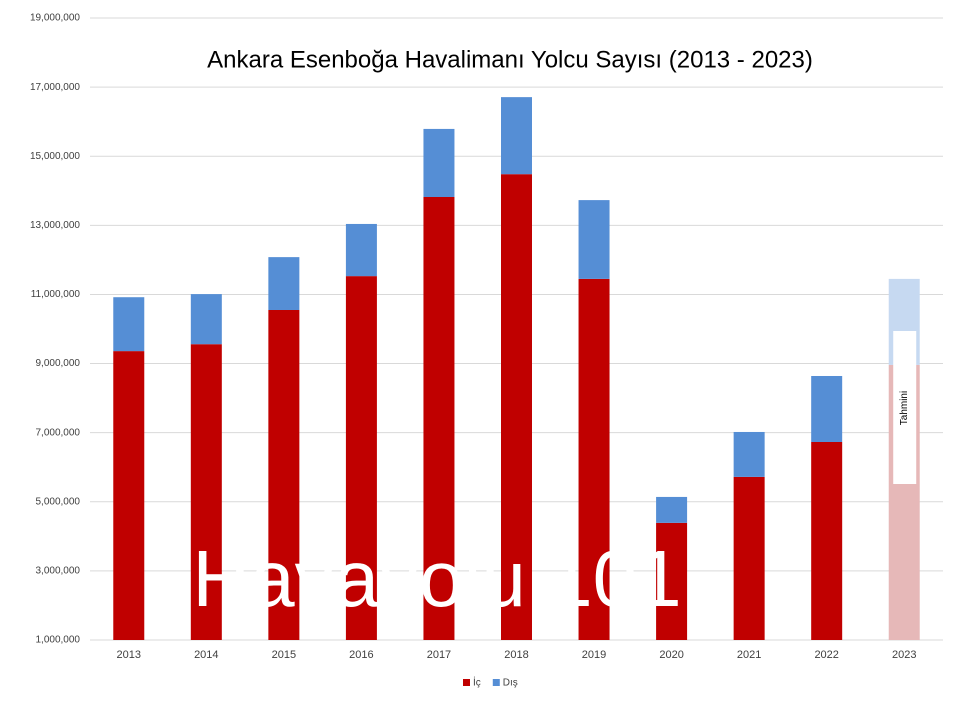 The width and height of the screenshot is (967, 711). I want to click on x-tick-label: 2022, so click(826, 655).